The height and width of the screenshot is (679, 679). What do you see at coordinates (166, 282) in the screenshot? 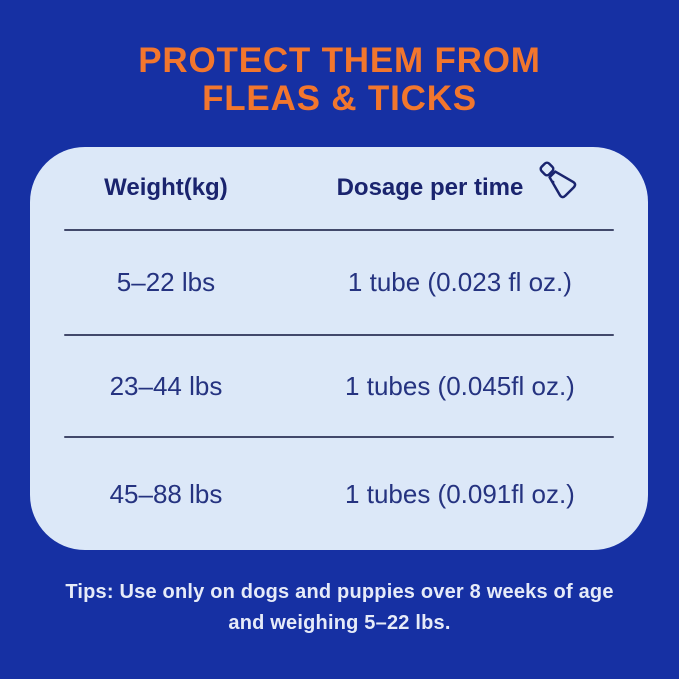
I see `weight-cell: 5–22 lbs` at bounding box center [166, 282].